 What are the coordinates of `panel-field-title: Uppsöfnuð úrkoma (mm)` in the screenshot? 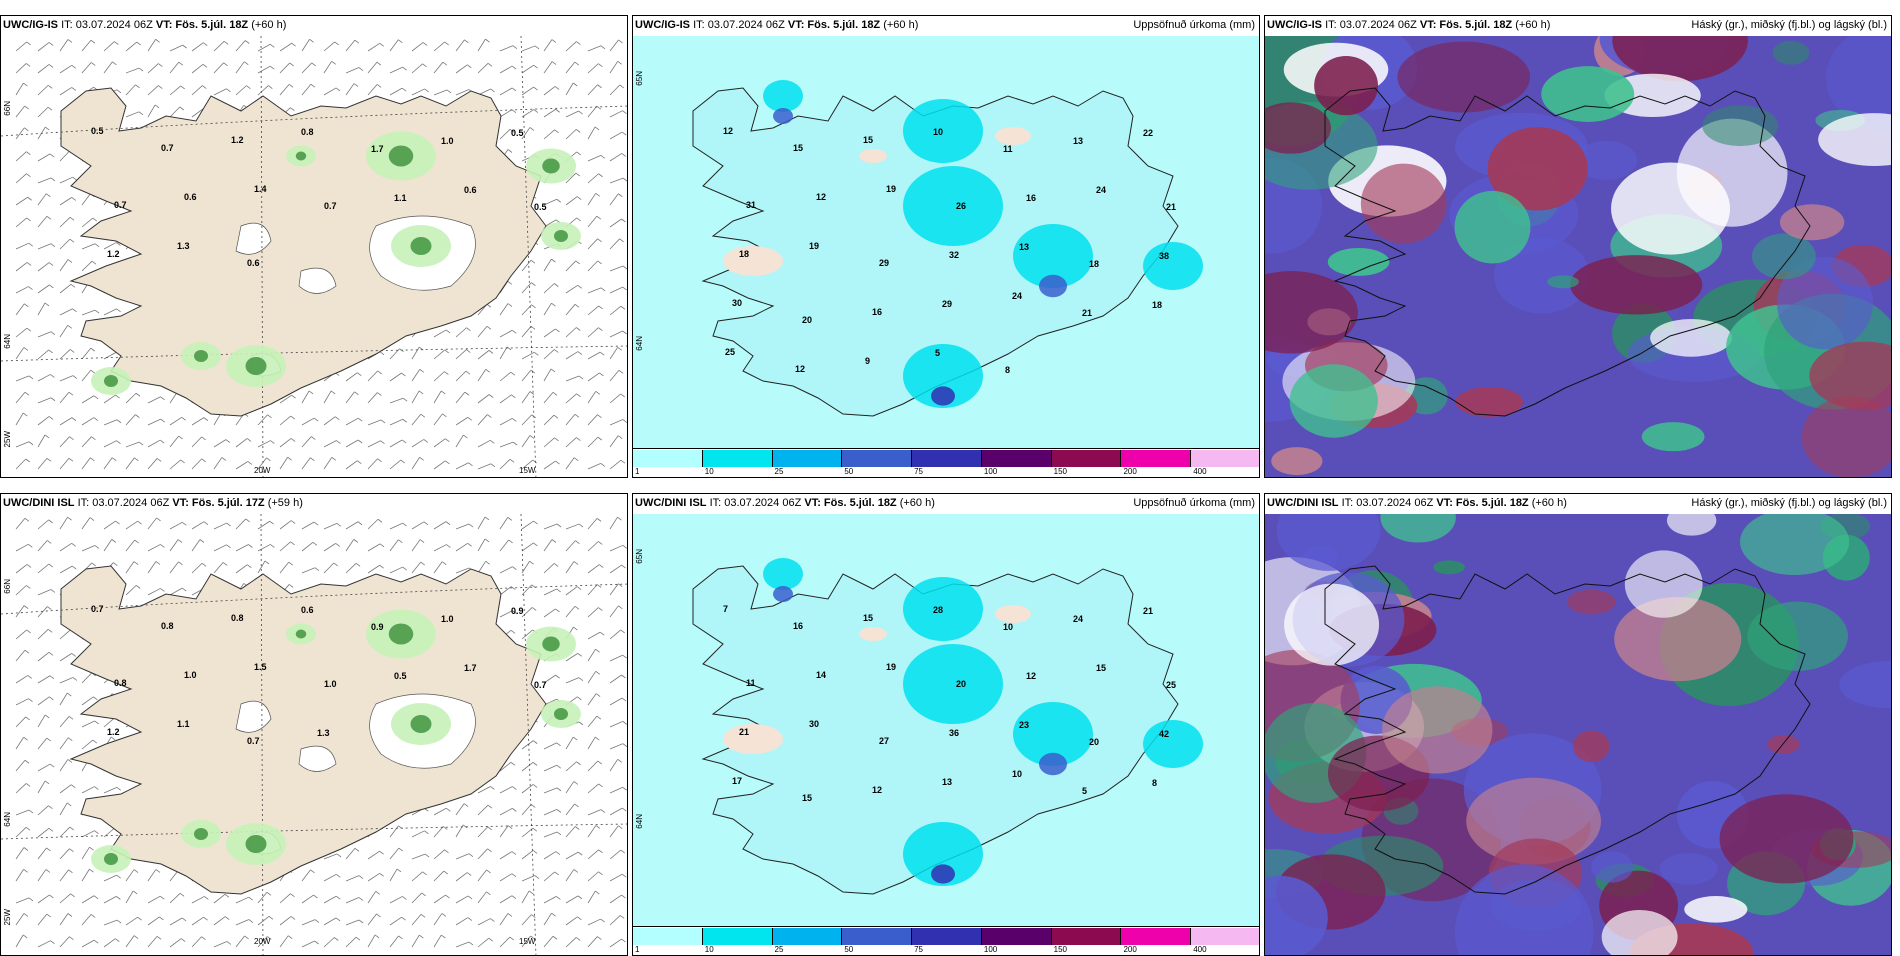 It's located at (1194, 503).